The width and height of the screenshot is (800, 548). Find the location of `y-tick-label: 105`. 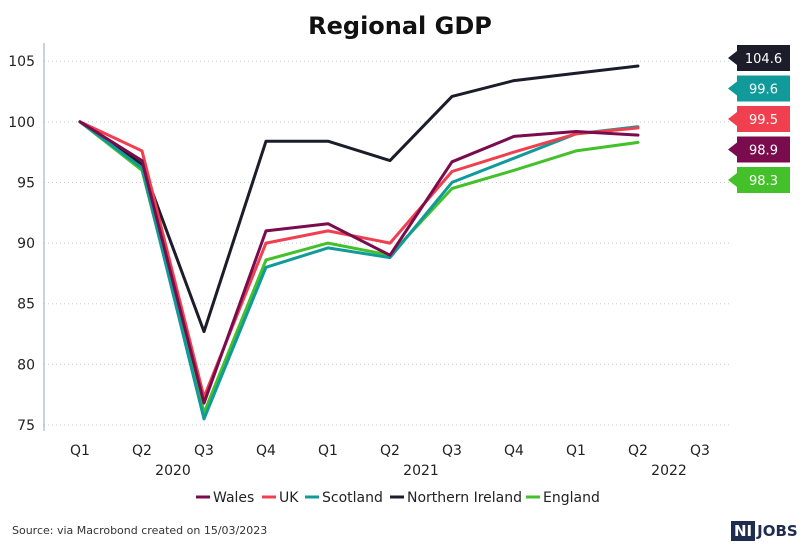

y-tick-label: 105 is located at coordinates (21, 62).